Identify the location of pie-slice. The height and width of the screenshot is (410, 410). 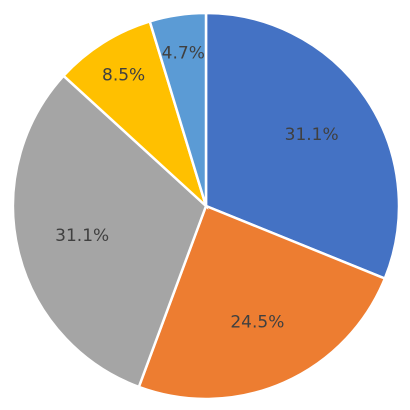
(178, 109).